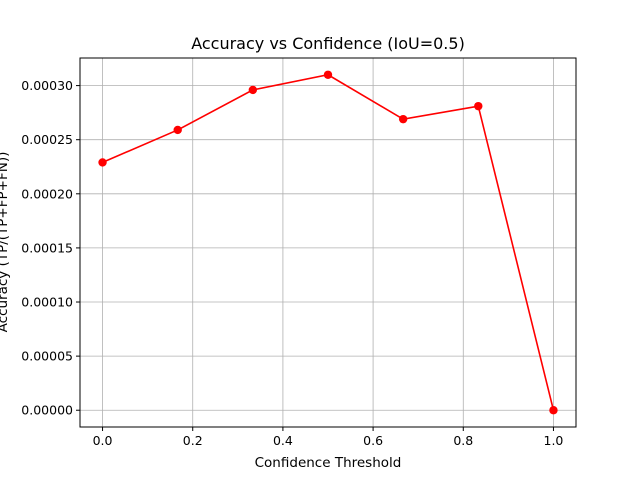 Image resolution: width=640 pixels, height=480 pixels. What do you see at coordinates (328, 43) in the screenshot?
I see `chart-title: Accuracy vs Confidence (IoU=0.5)` at bounding box center [328, 43].